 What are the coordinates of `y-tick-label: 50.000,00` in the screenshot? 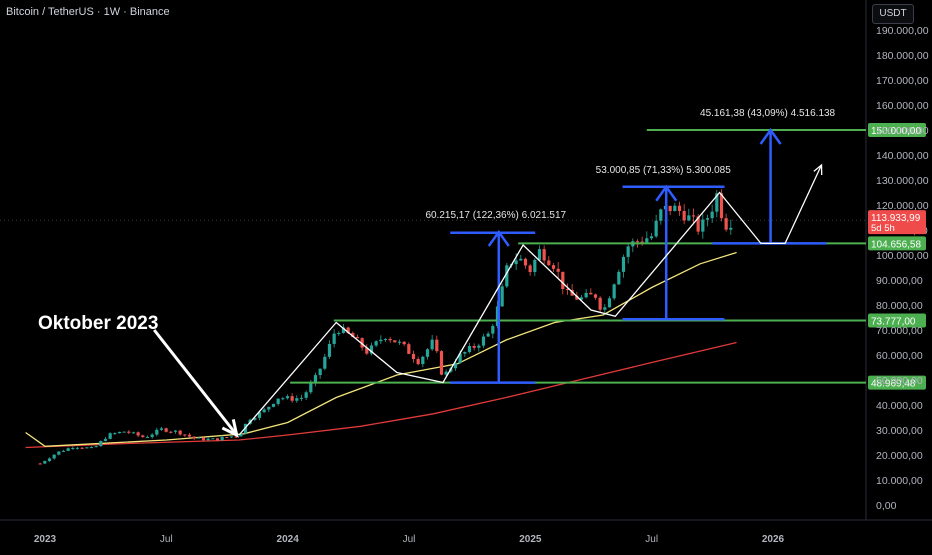 It's located at (899, 381).